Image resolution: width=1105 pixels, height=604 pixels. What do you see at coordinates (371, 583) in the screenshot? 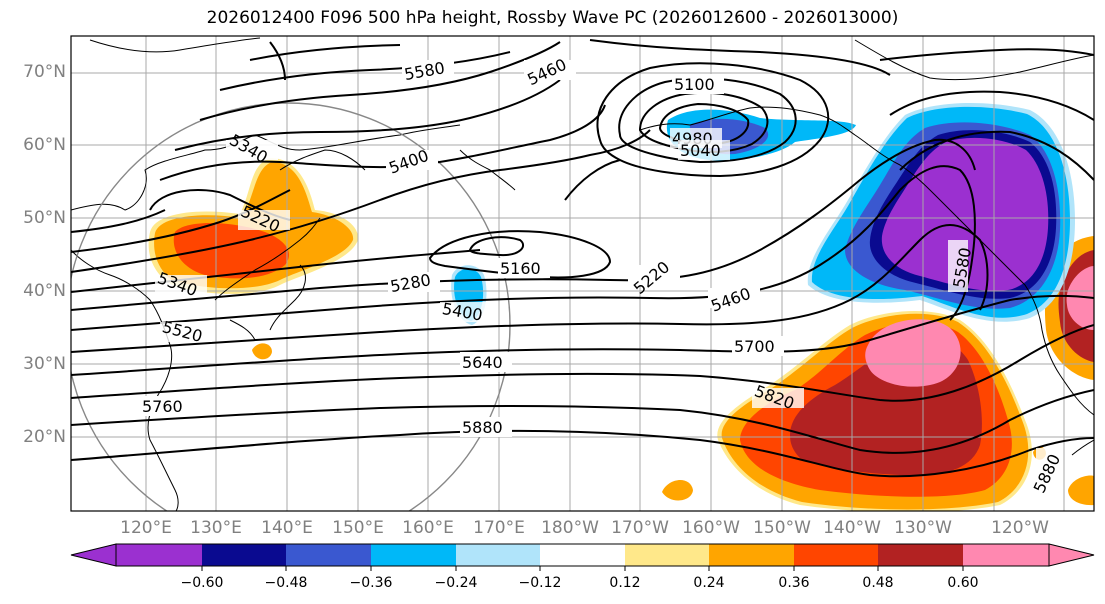
I see `colorbar-tick-label: −0.36` at bounding box center [371, 583].